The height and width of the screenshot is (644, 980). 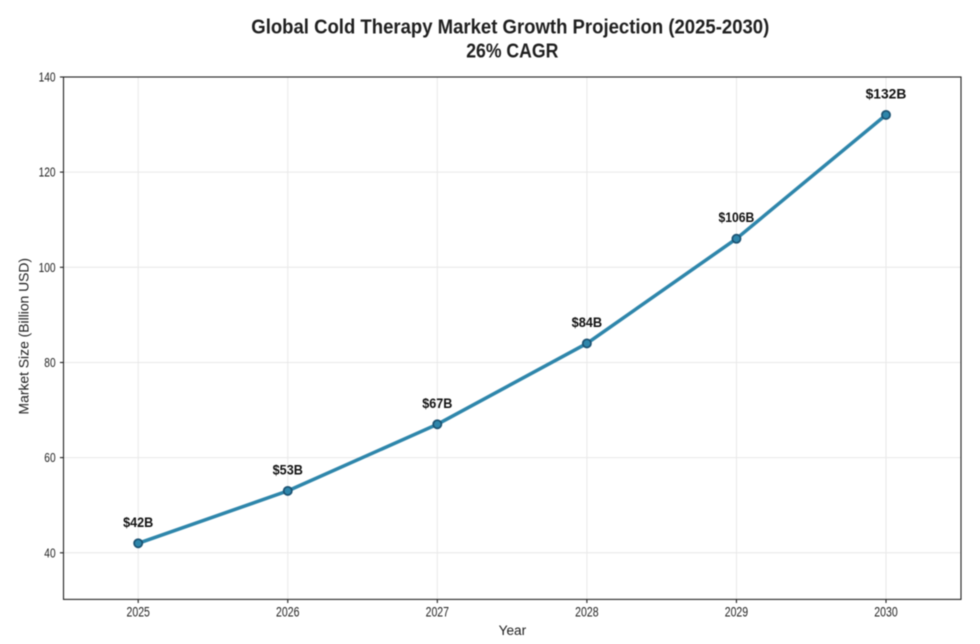 I want to click on svg-text: 26% CAGR, so click(x=512, y=51).